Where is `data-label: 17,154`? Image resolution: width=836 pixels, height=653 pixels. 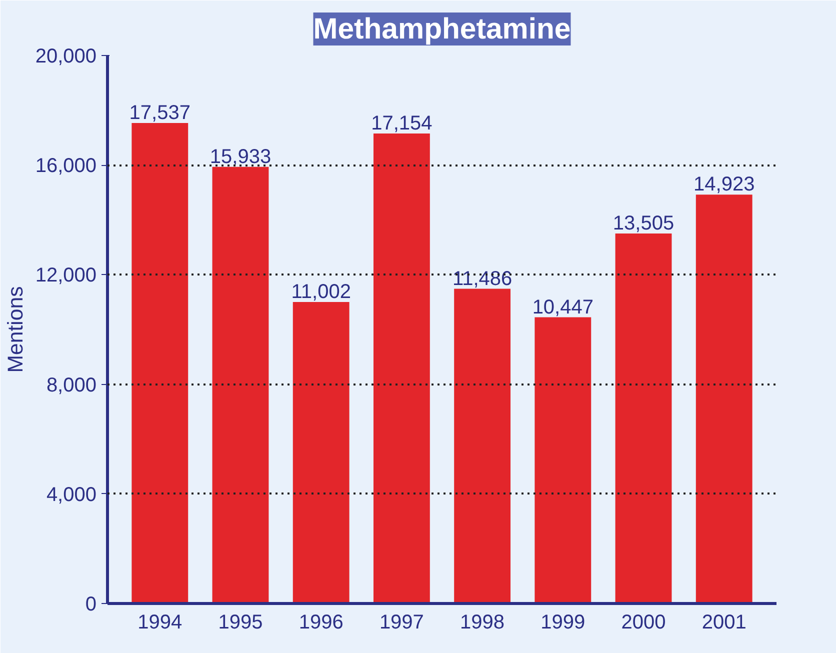 data-label: 17,154 is located at coordinates (401, 123).